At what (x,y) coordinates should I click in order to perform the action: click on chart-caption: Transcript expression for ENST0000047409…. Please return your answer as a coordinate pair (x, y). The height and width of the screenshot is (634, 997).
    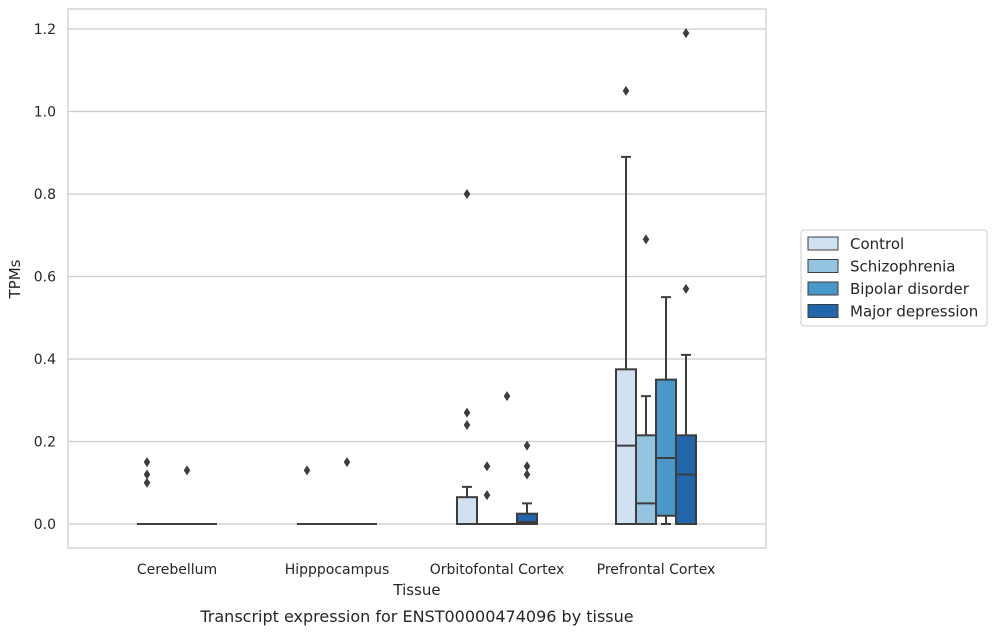
    Looking at the image, I should click on (416, 616).